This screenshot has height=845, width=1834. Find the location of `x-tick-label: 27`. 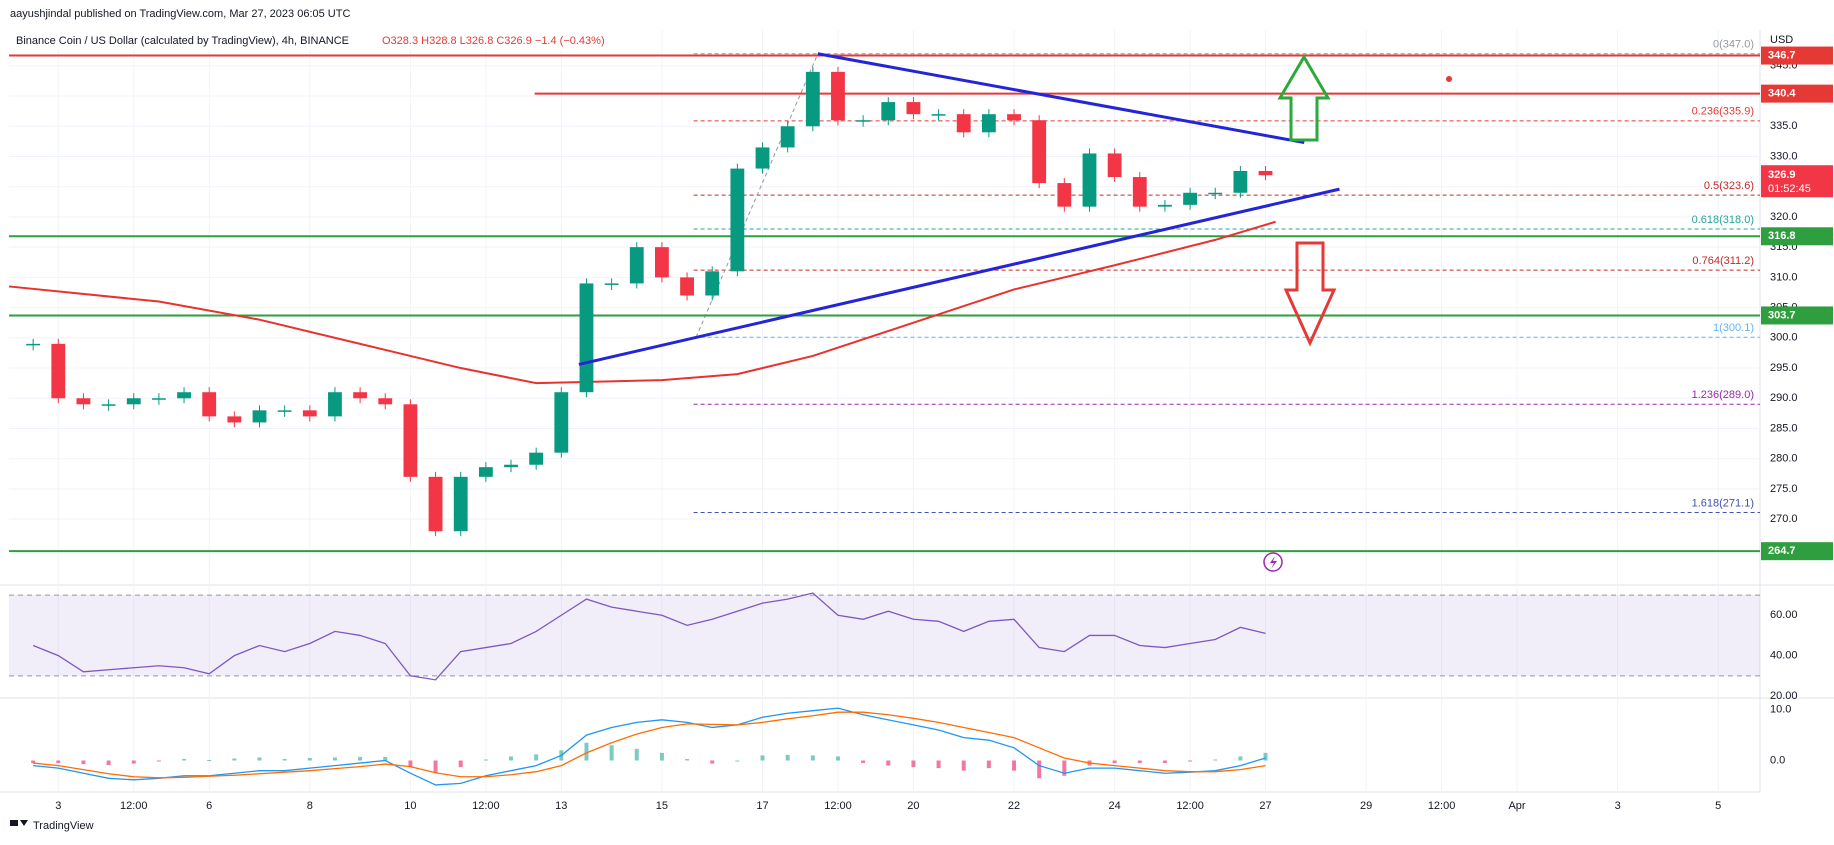

x-tick-label: 27 is located at coordinates (1265, 806).